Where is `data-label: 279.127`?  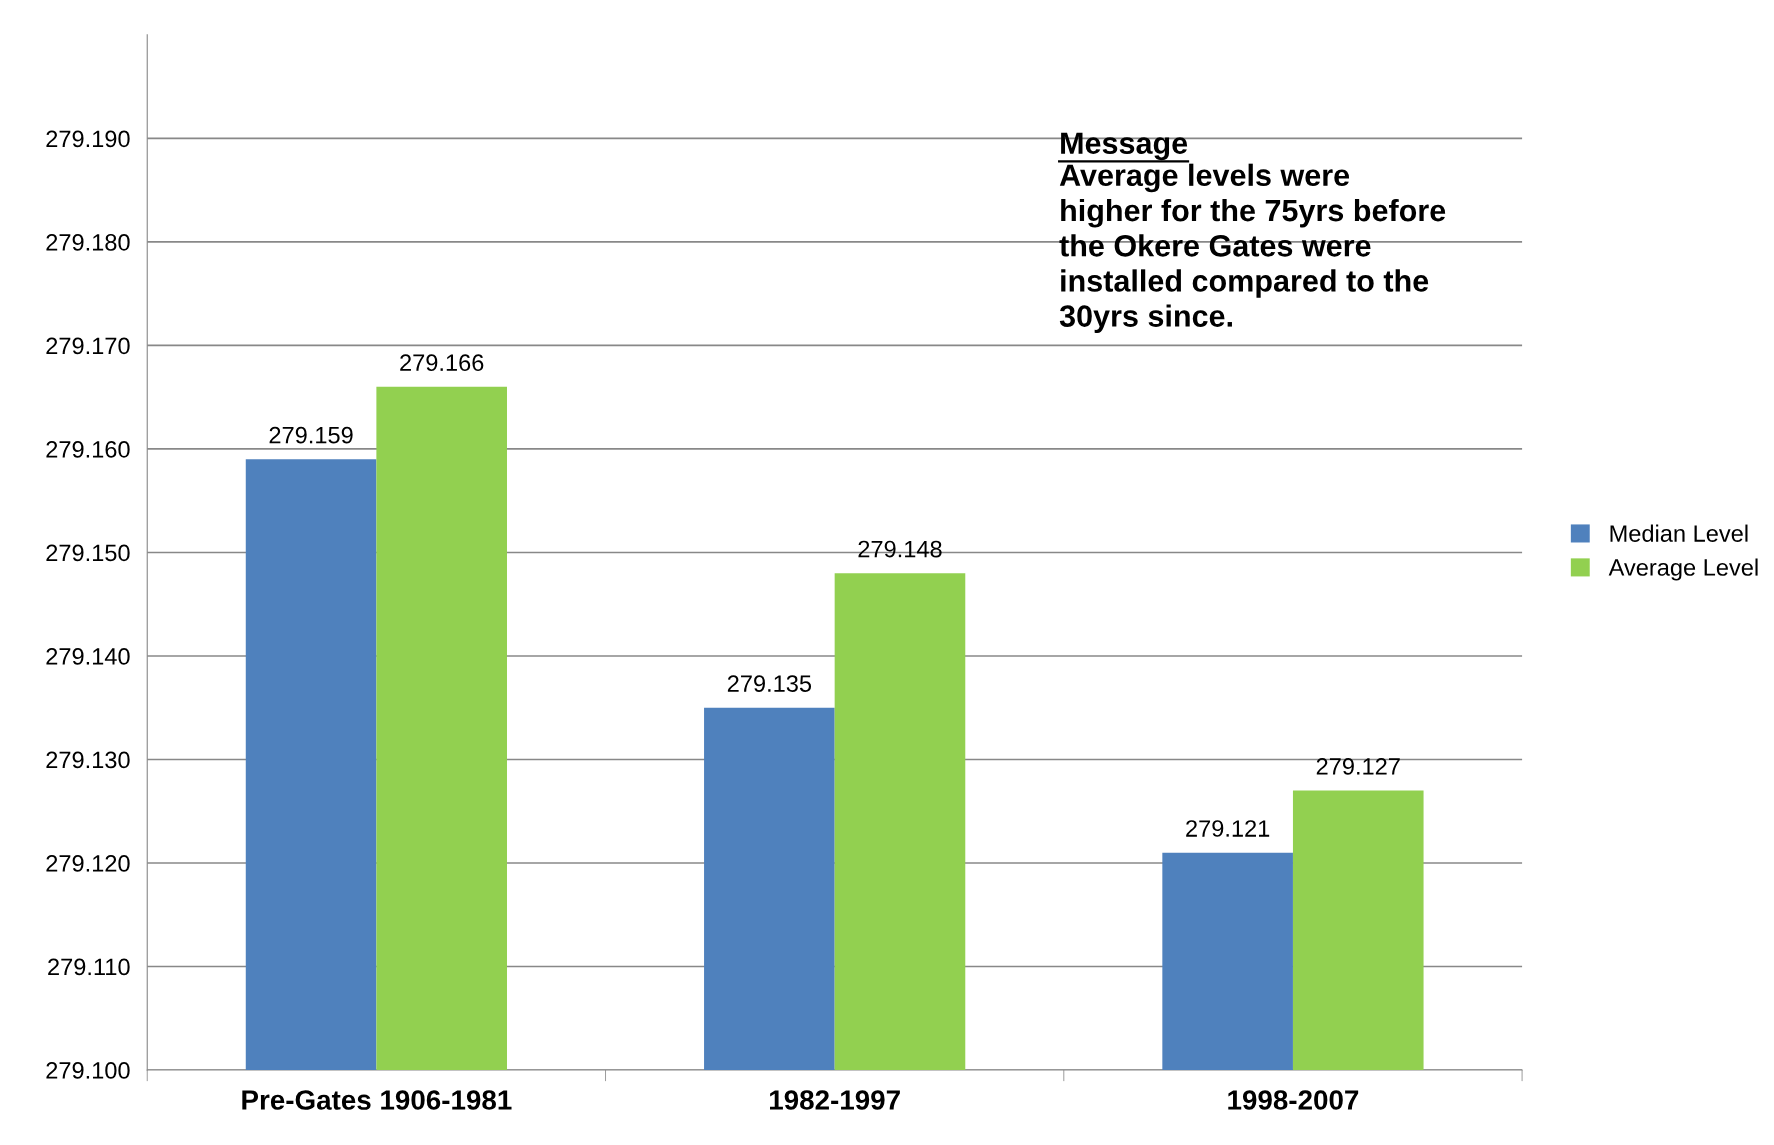
data-label: 279.127 is located at coordinates (1358, 766).